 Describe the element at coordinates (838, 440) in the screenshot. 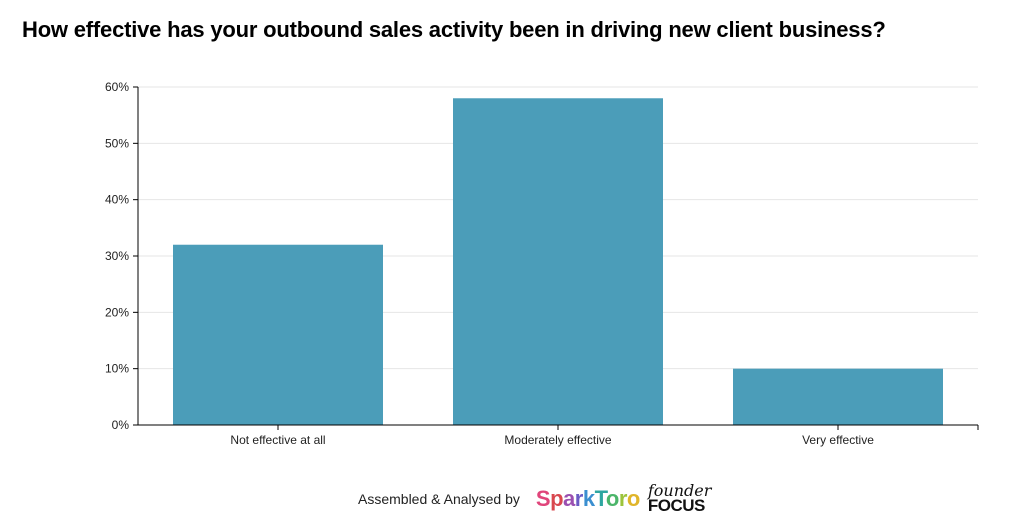

I see `x-tick-label: Very effective` at that location.